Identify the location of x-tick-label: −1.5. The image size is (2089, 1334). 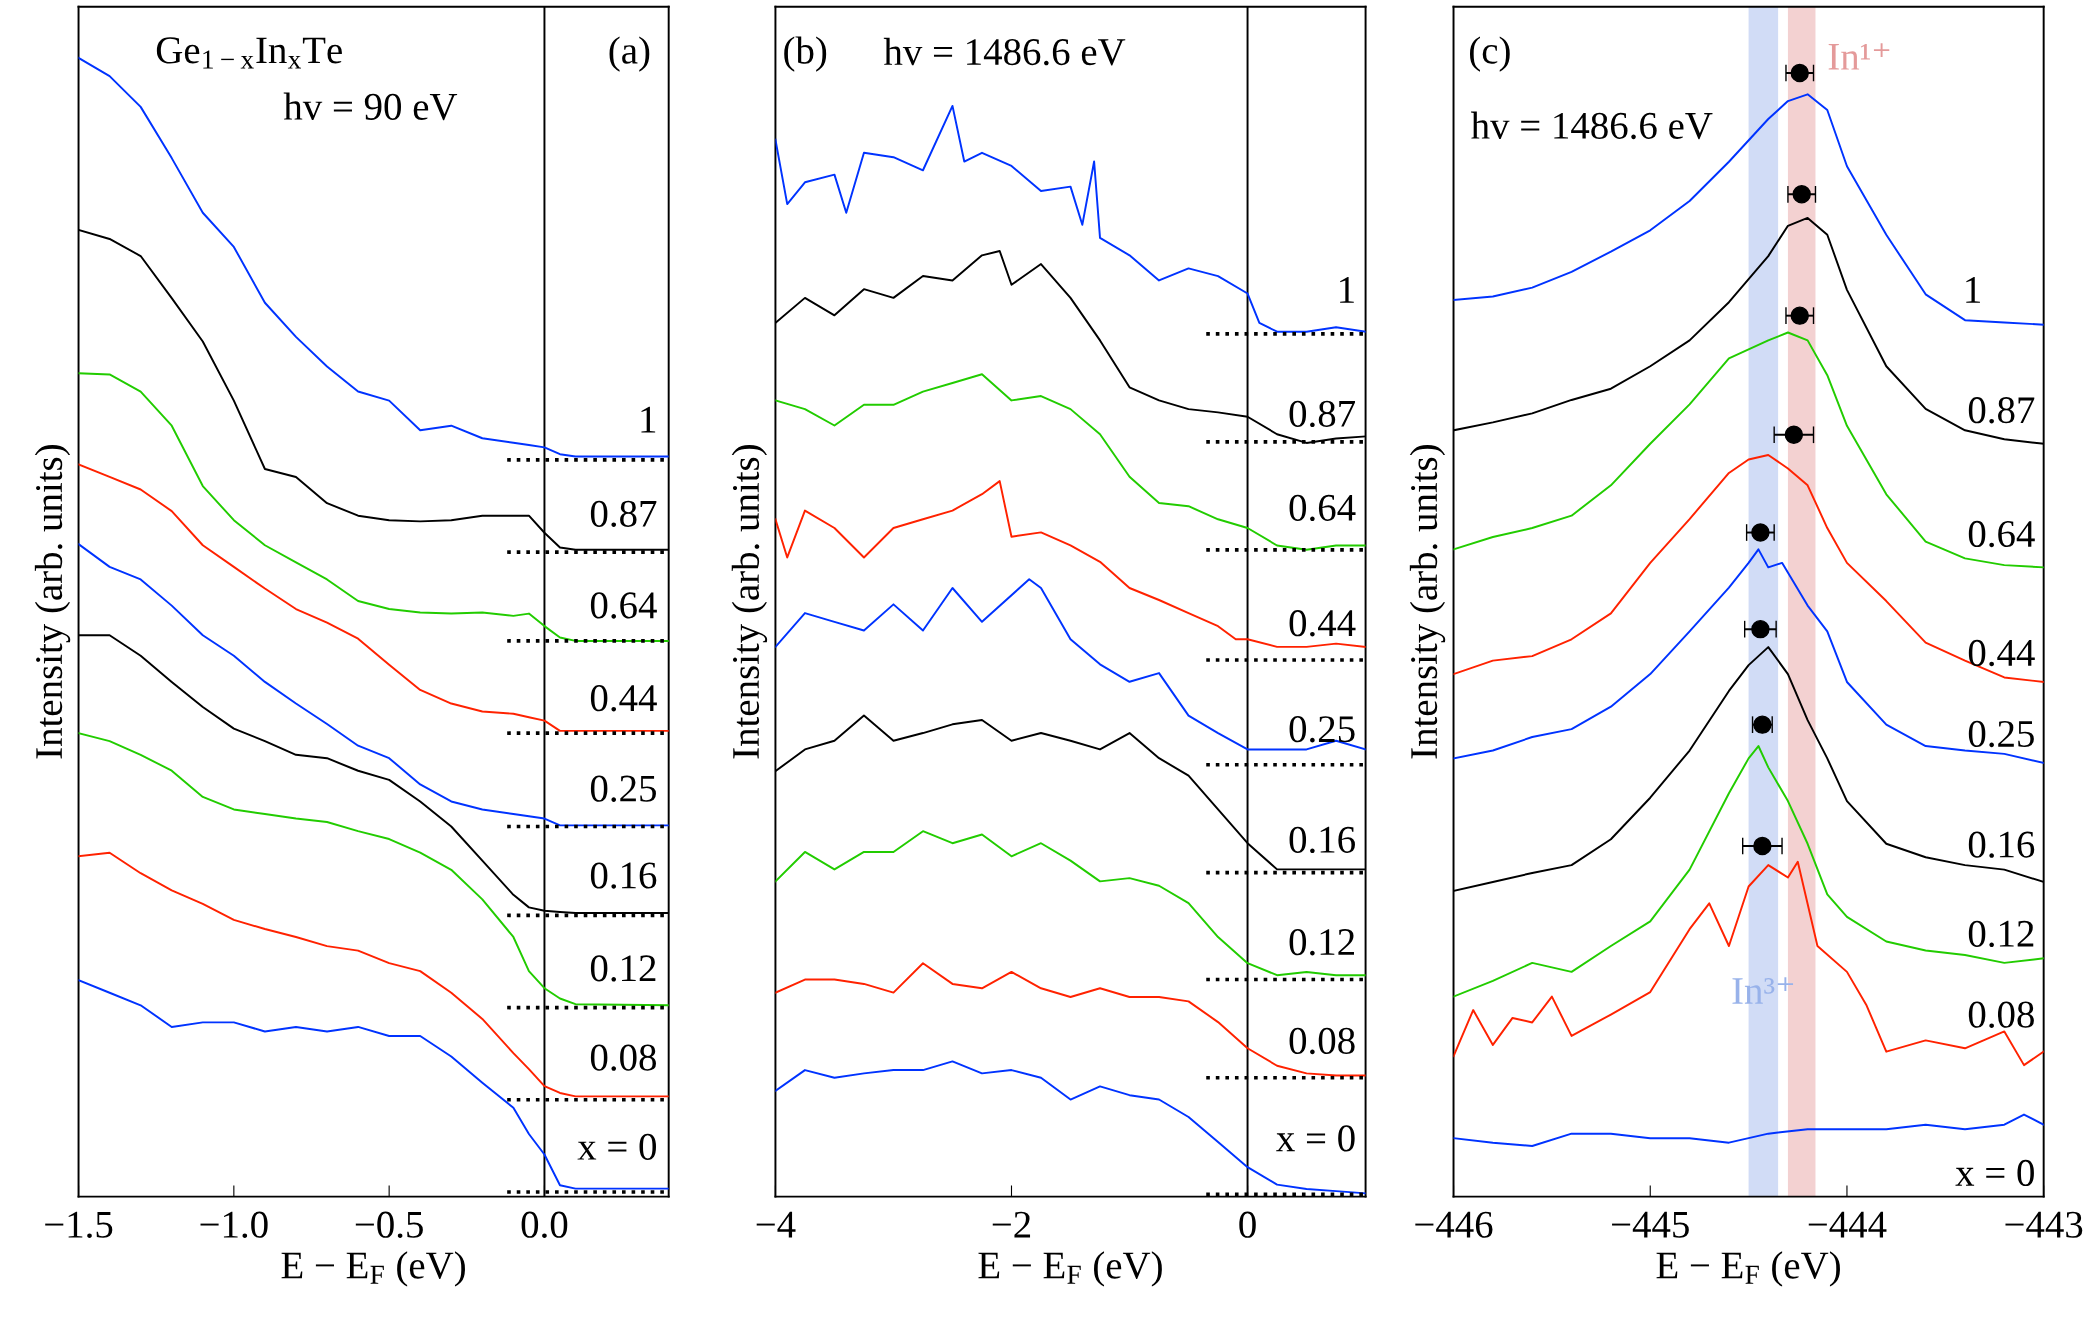
(79, 1225).